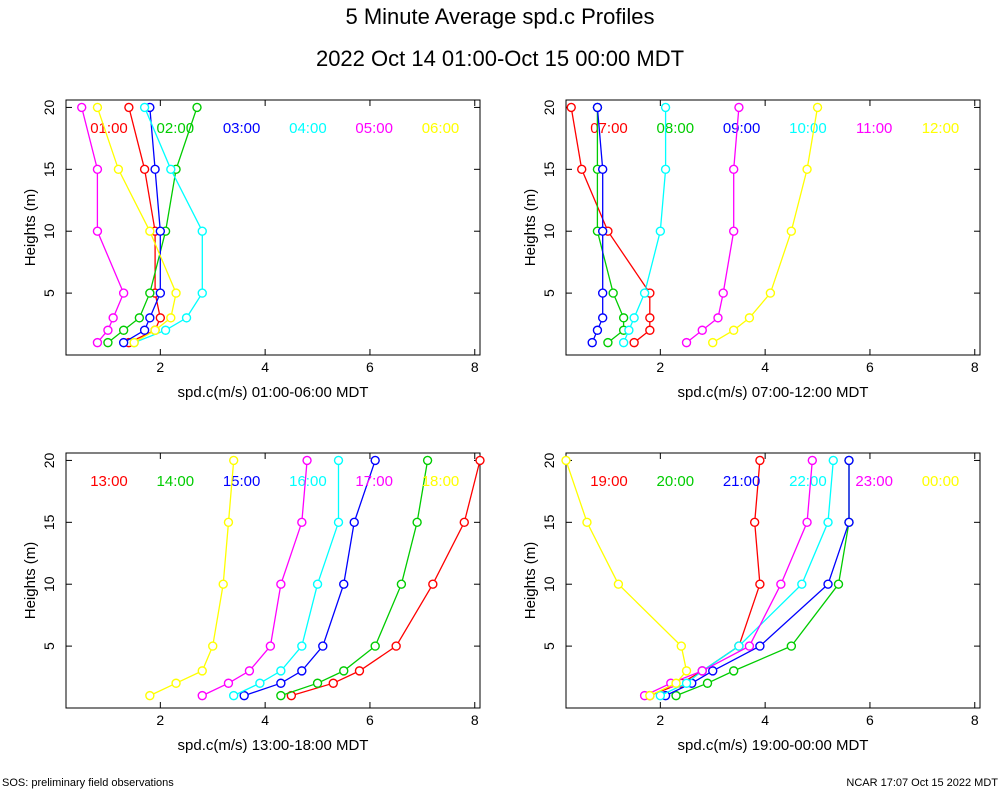 This screenshot has width=1000, height=800. Describe the element at coordinates (549, 646) in the screenshot. I see `y-tick-label: 5` at that location.